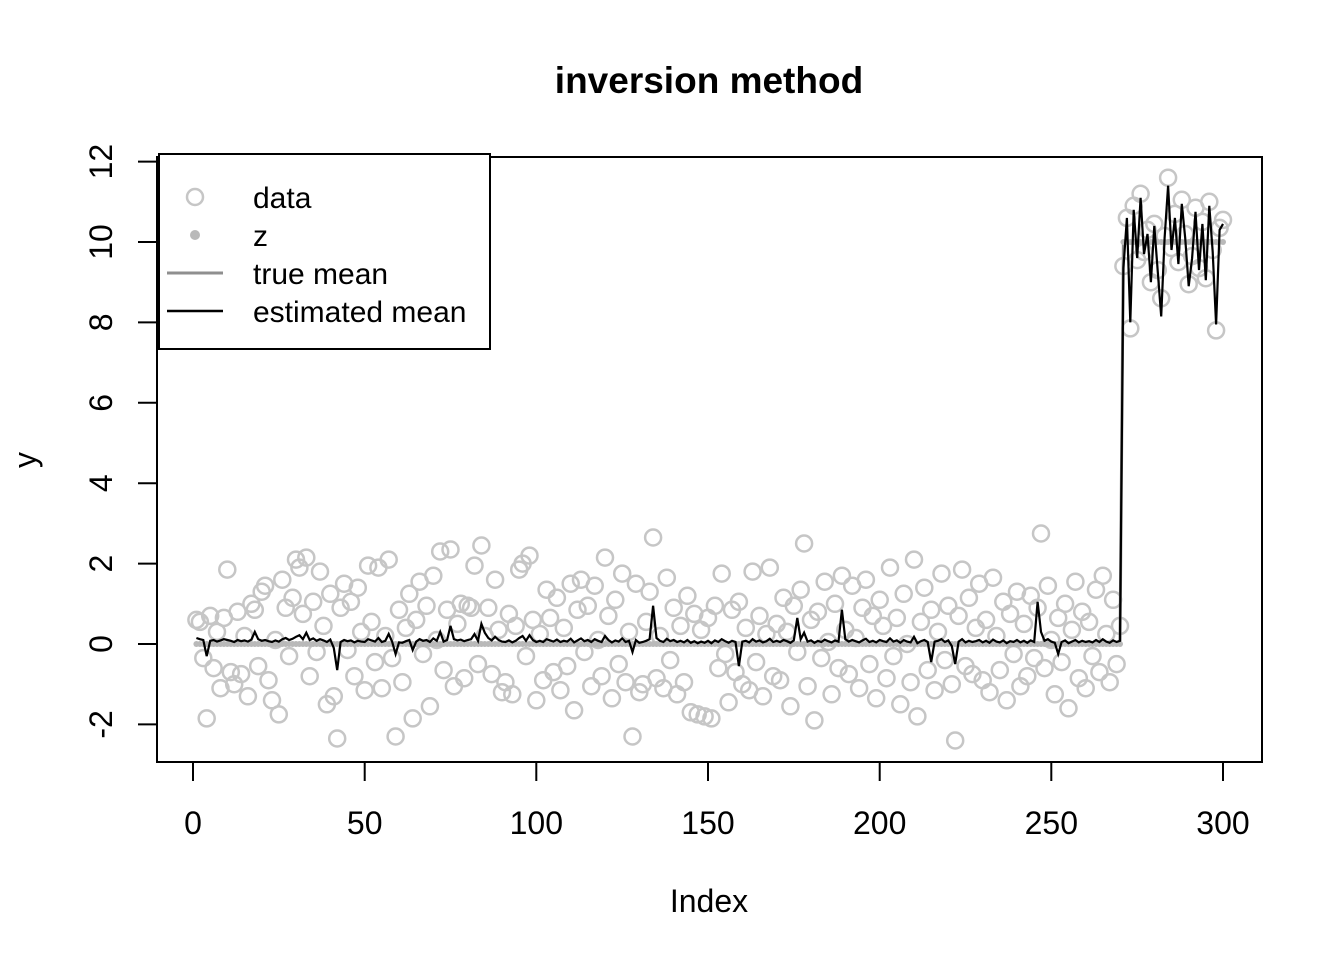 The image size is (1344, 960). What do you see at coordinates (260, 236) in the screenshot?
I see `legend-label-z: z` at bounding box center [260, 236].